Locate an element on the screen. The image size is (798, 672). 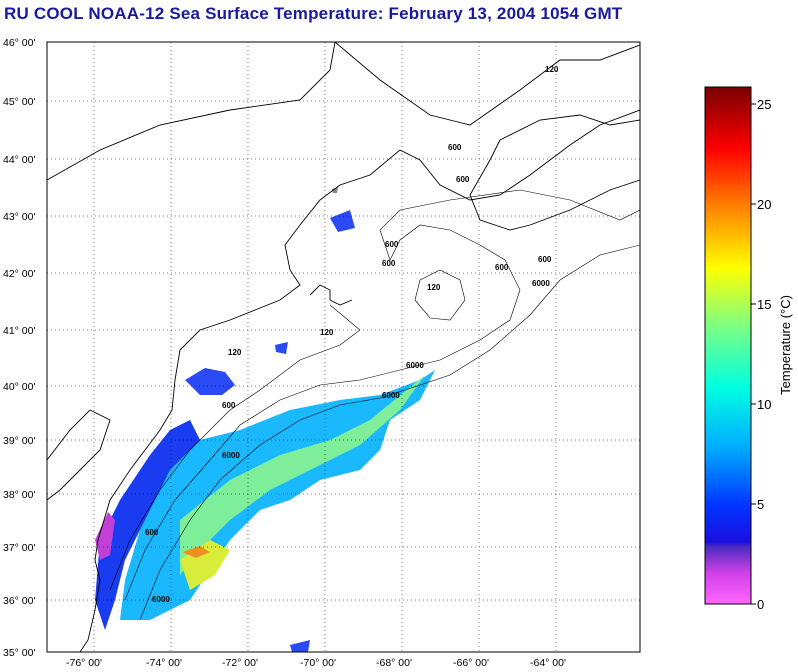
sst-gray-patch is located at coordinates (335, 190).